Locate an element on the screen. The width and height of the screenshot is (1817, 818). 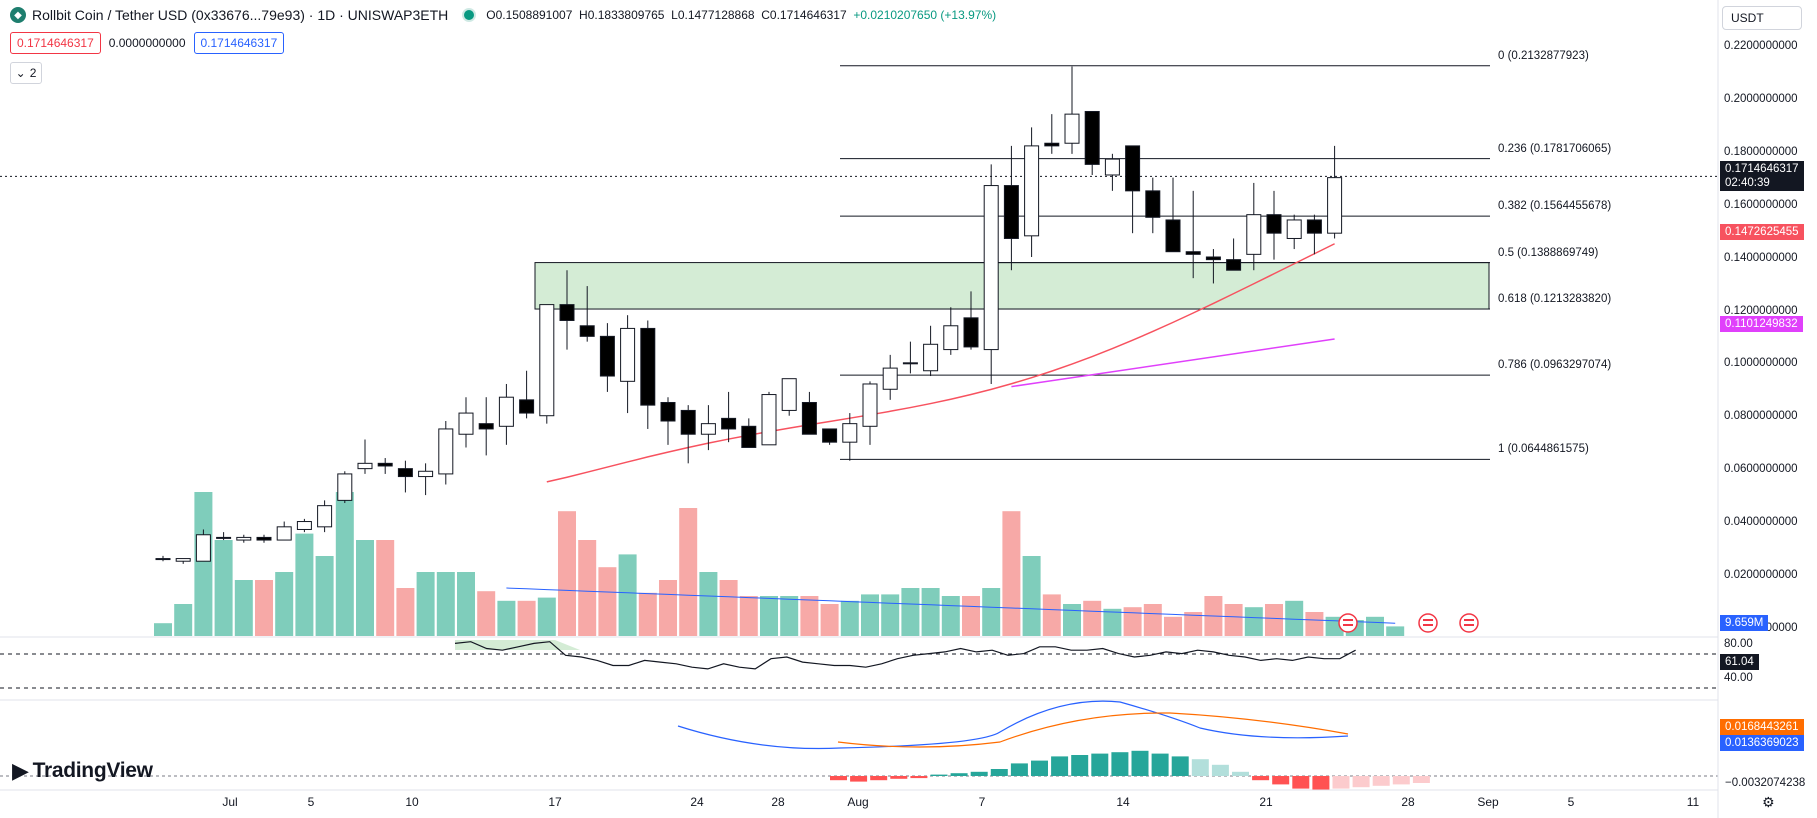
ema-red-line is located at coordinates (940, 363).